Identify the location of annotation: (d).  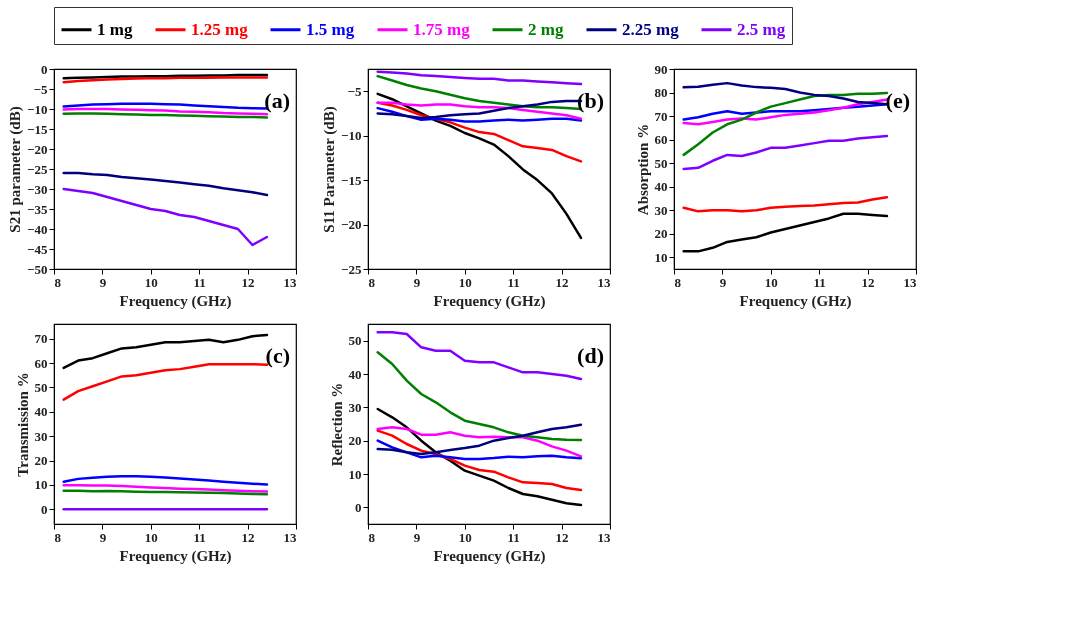
(590, 355).